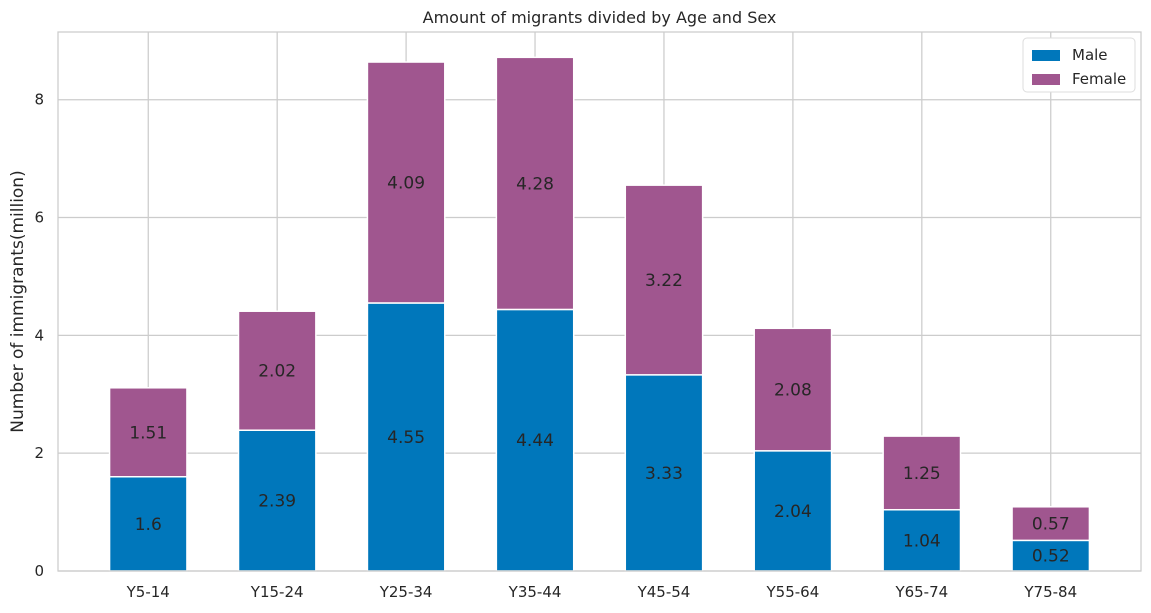  I want to click on bar-label-male: 1.04, so click(922, 541).